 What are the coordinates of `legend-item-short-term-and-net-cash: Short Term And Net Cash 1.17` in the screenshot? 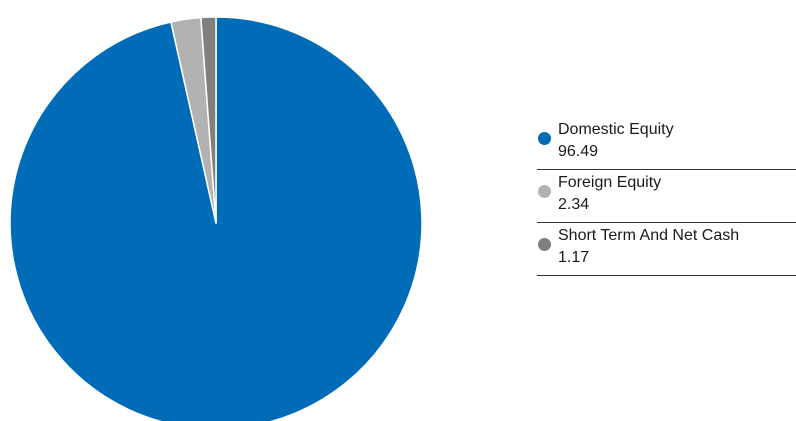 It's located at (666, 249).